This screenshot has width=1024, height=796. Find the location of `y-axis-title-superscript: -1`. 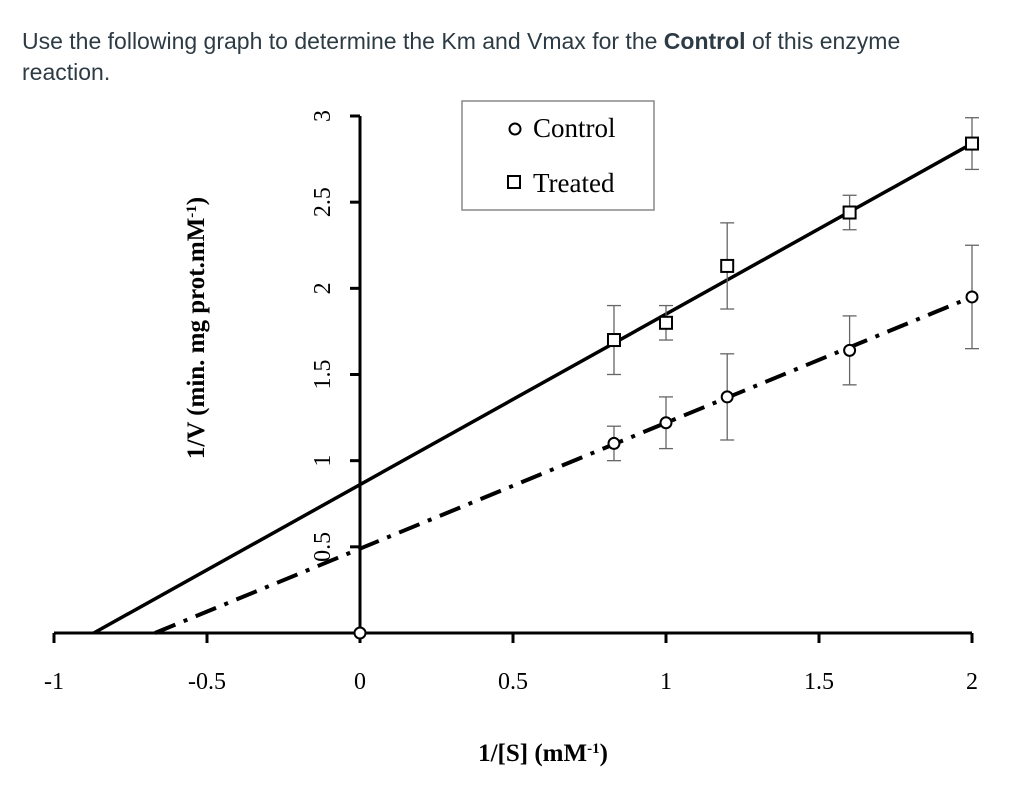

y-axis-title-superscript: -1 is located at coordinates (192, 211).